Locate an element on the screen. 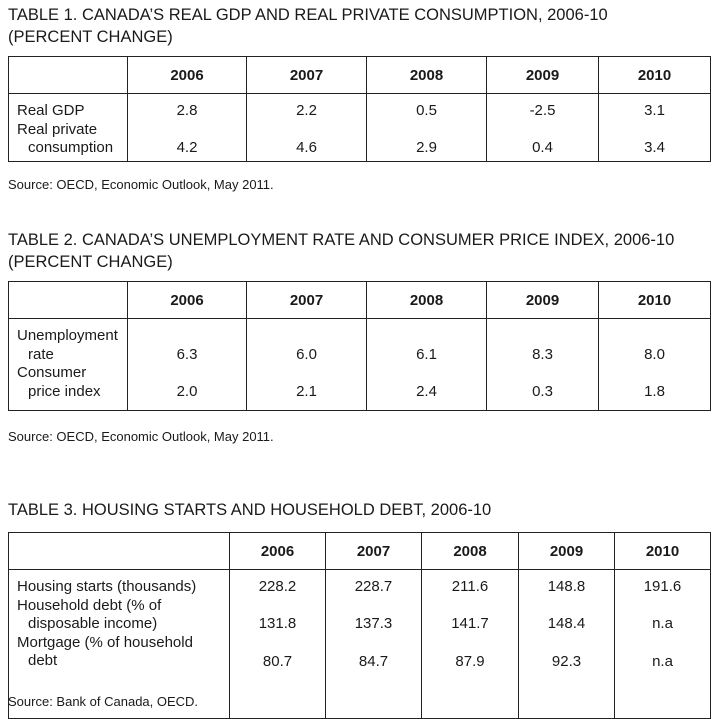 The image size is (727, 719). table-cell: 141.7 is located at coordinates (470, 623).